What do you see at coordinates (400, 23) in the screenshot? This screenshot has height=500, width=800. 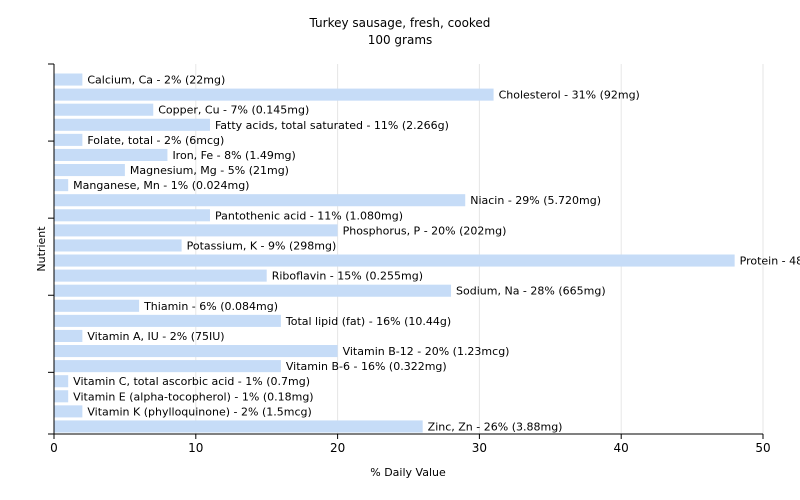 I see `chart-title: Turkey sausage, fresh, cooked` at bounding box center [400, 23].